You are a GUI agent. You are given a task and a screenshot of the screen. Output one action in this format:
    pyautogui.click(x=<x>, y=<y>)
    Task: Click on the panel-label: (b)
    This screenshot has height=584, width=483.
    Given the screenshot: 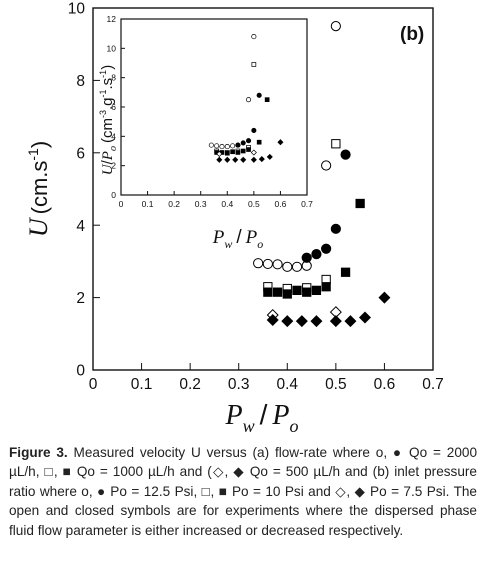 What is the action you would take?
    pyautogui.click(x=412, y=34)
    